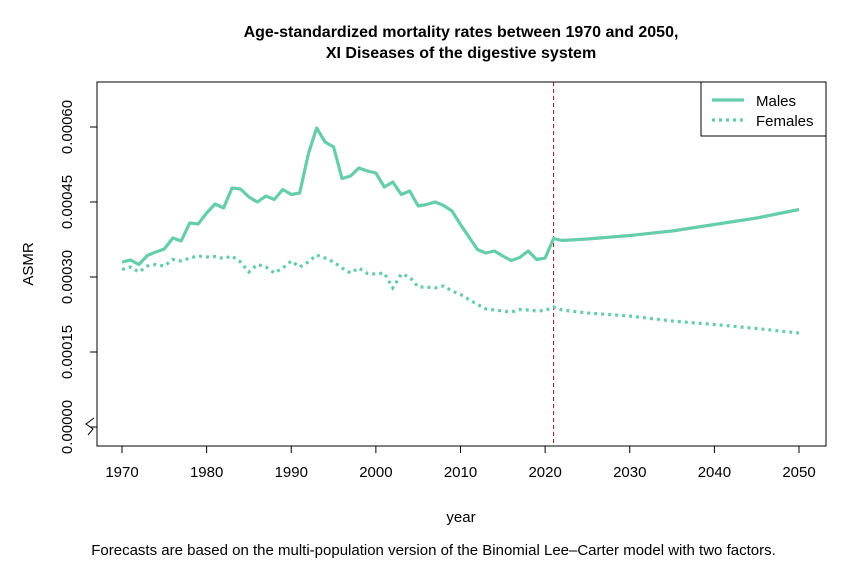  I want to click on y-tick-label: 0.00060, so click(67, 127).